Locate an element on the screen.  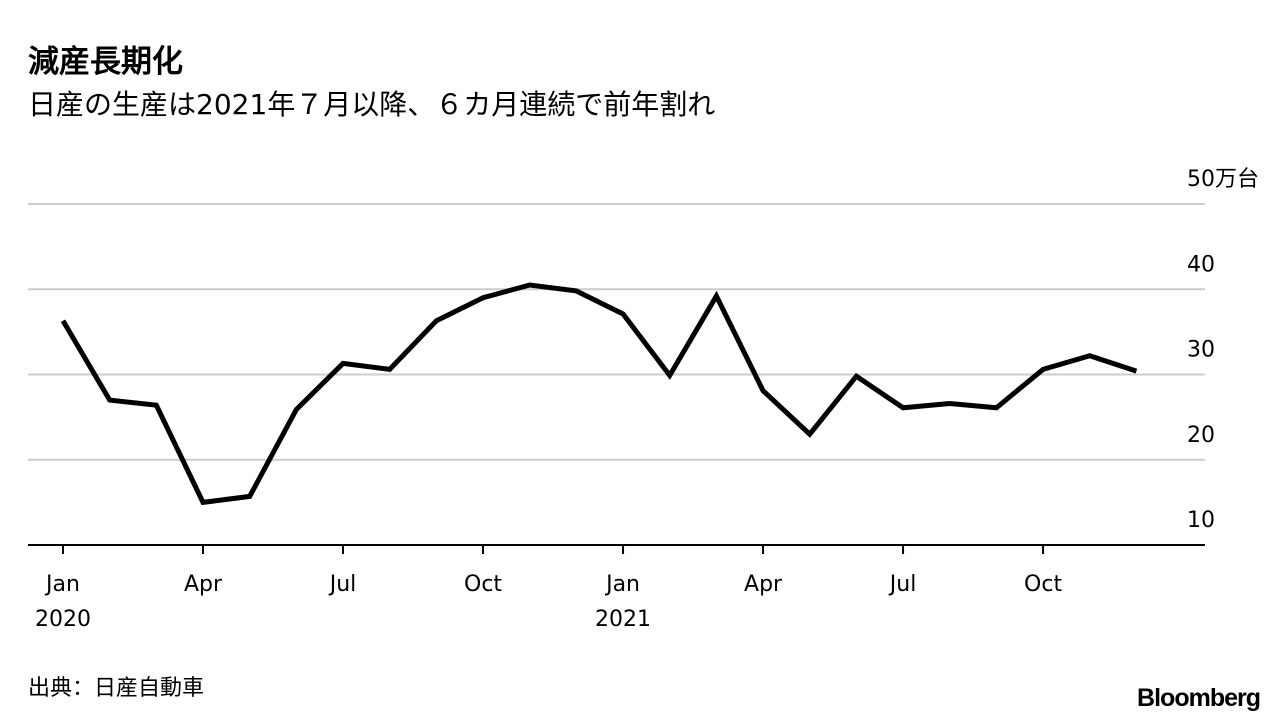
y-tick-label: 40 is located at coordinates (1201, 264).